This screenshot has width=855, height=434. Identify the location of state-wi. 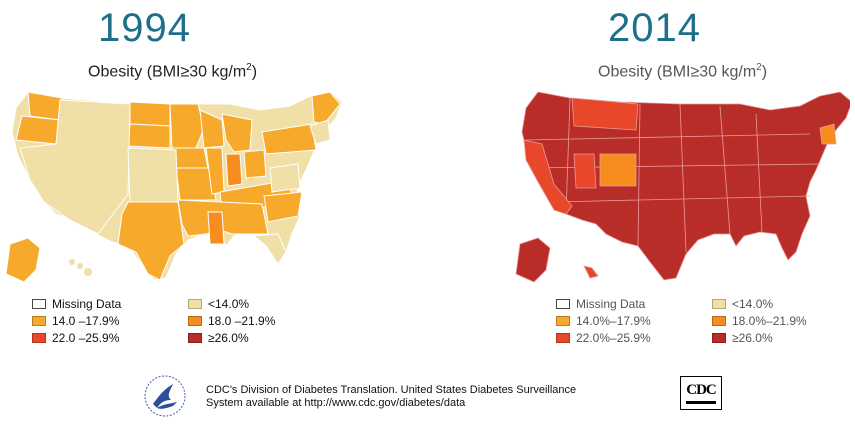
(212, 129).